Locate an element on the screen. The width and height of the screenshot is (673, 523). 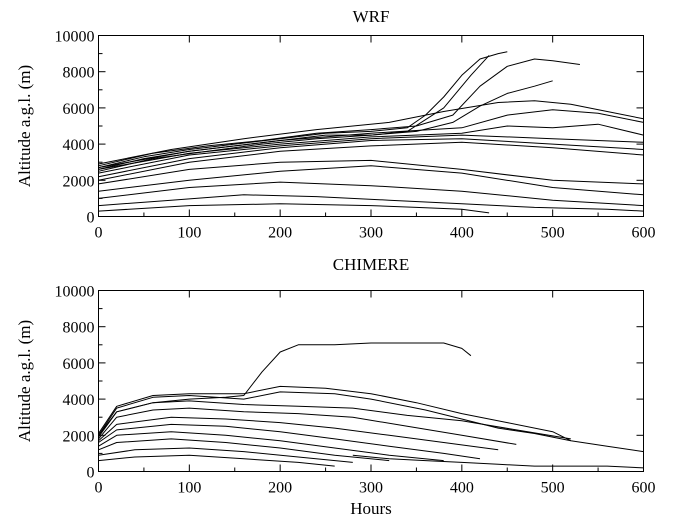
chimere-y-tick-label: 0 is located at coordinates (91, 473).